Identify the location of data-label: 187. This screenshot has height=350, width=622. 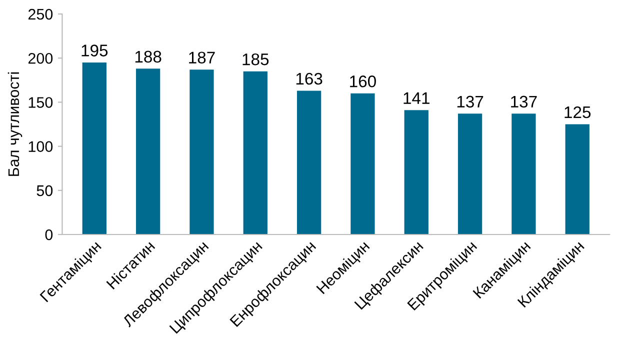
(202, 58).